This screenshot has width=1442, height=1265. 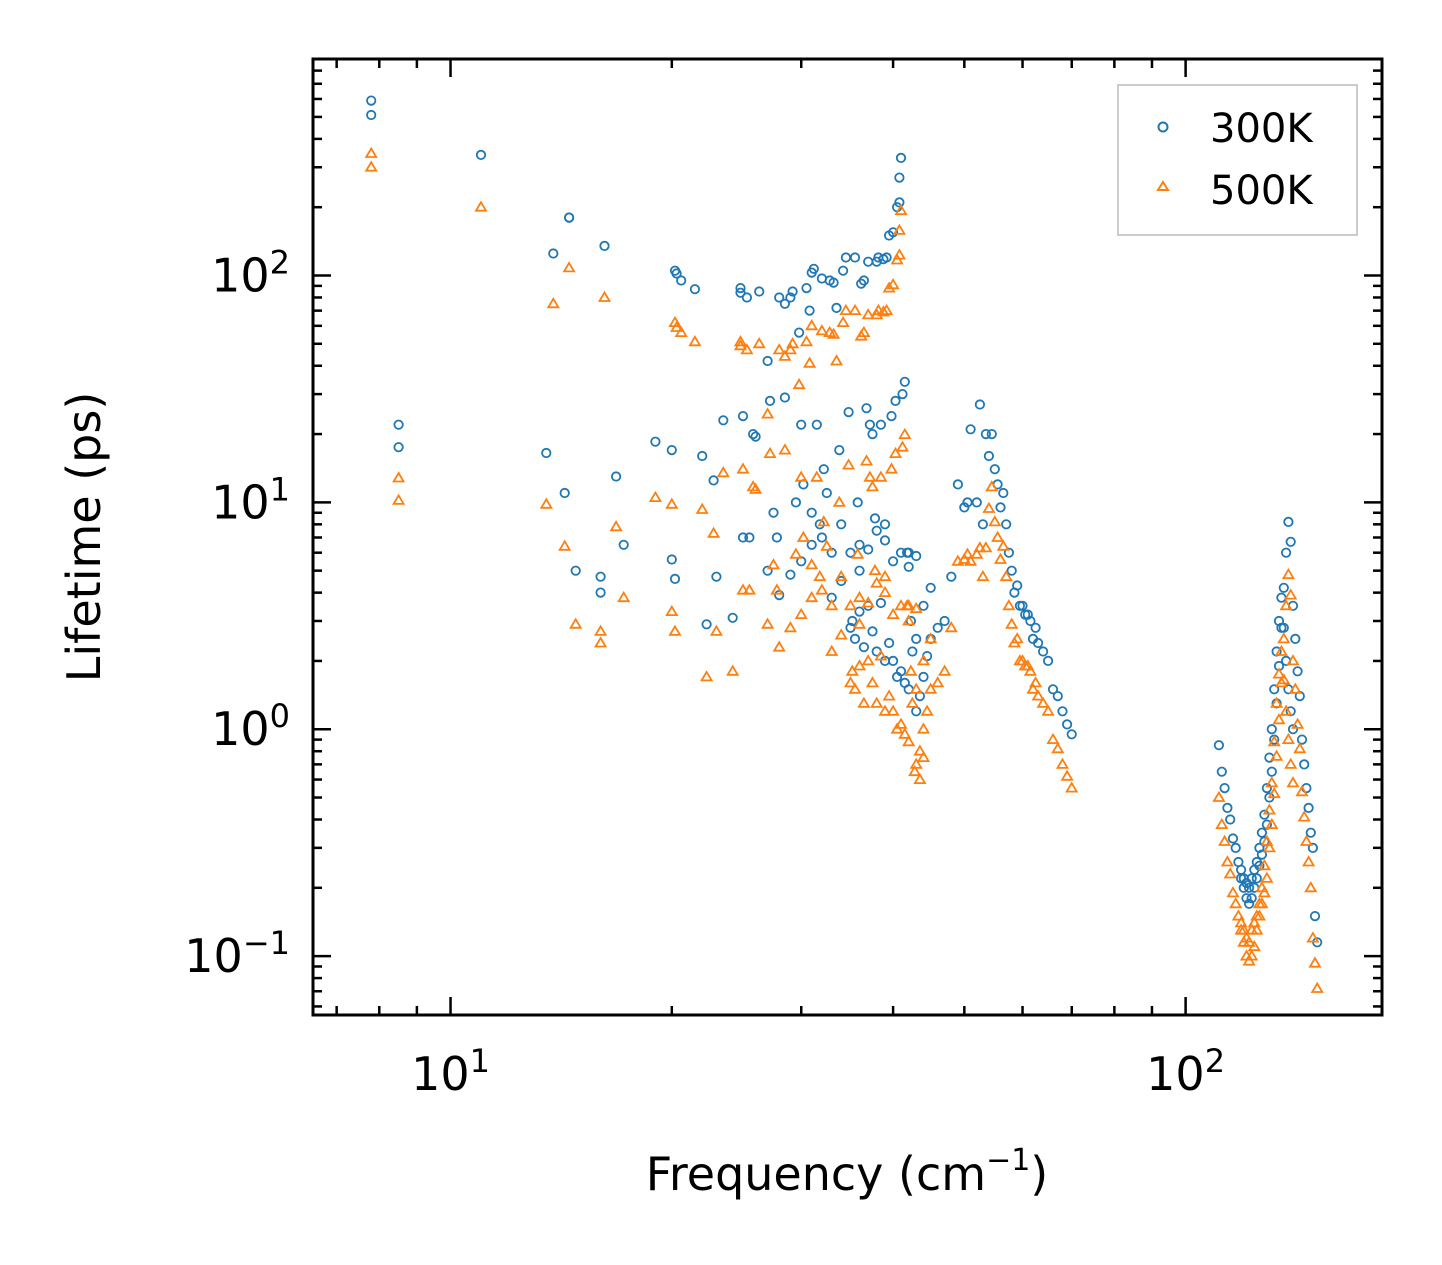 What do you see at coordinates (237, 953) in the screenshot?
I see `y-tick-label: 10−1` at bounding box center [237, 953].